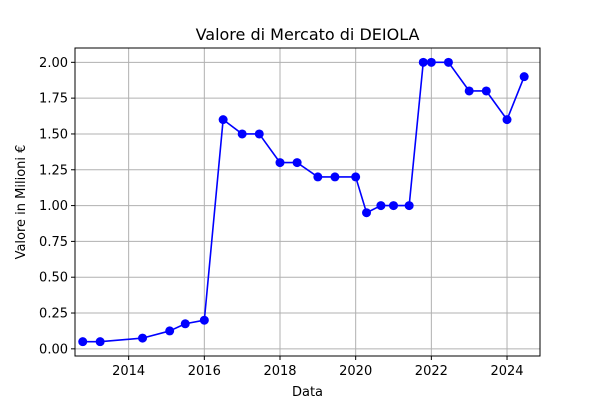  Describe the element at coordinates (53, 99) in the screenshot. I see `y-tick-label: 1.75` at that location.